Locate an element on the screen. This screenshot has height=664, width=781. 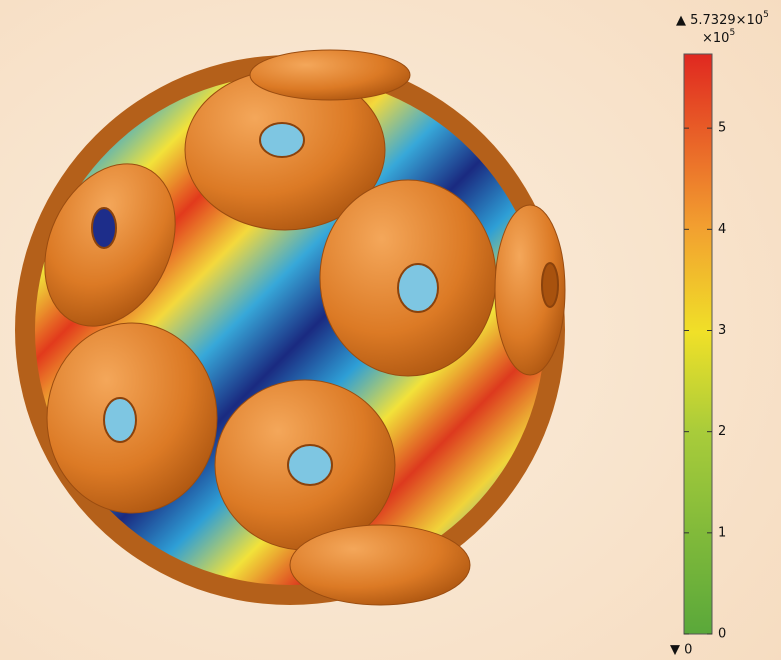
tick-label: 5 is located at coordinates (722, 128).